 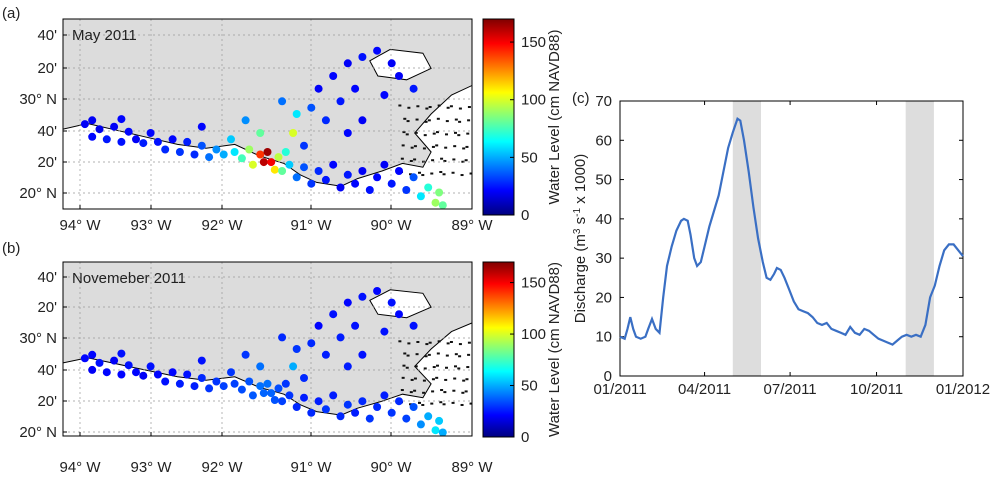 What do you see at coordinates (619, 389) in the screenshot?
I see `x-tick-label: 01/2011` at bounding box center [619, 389].